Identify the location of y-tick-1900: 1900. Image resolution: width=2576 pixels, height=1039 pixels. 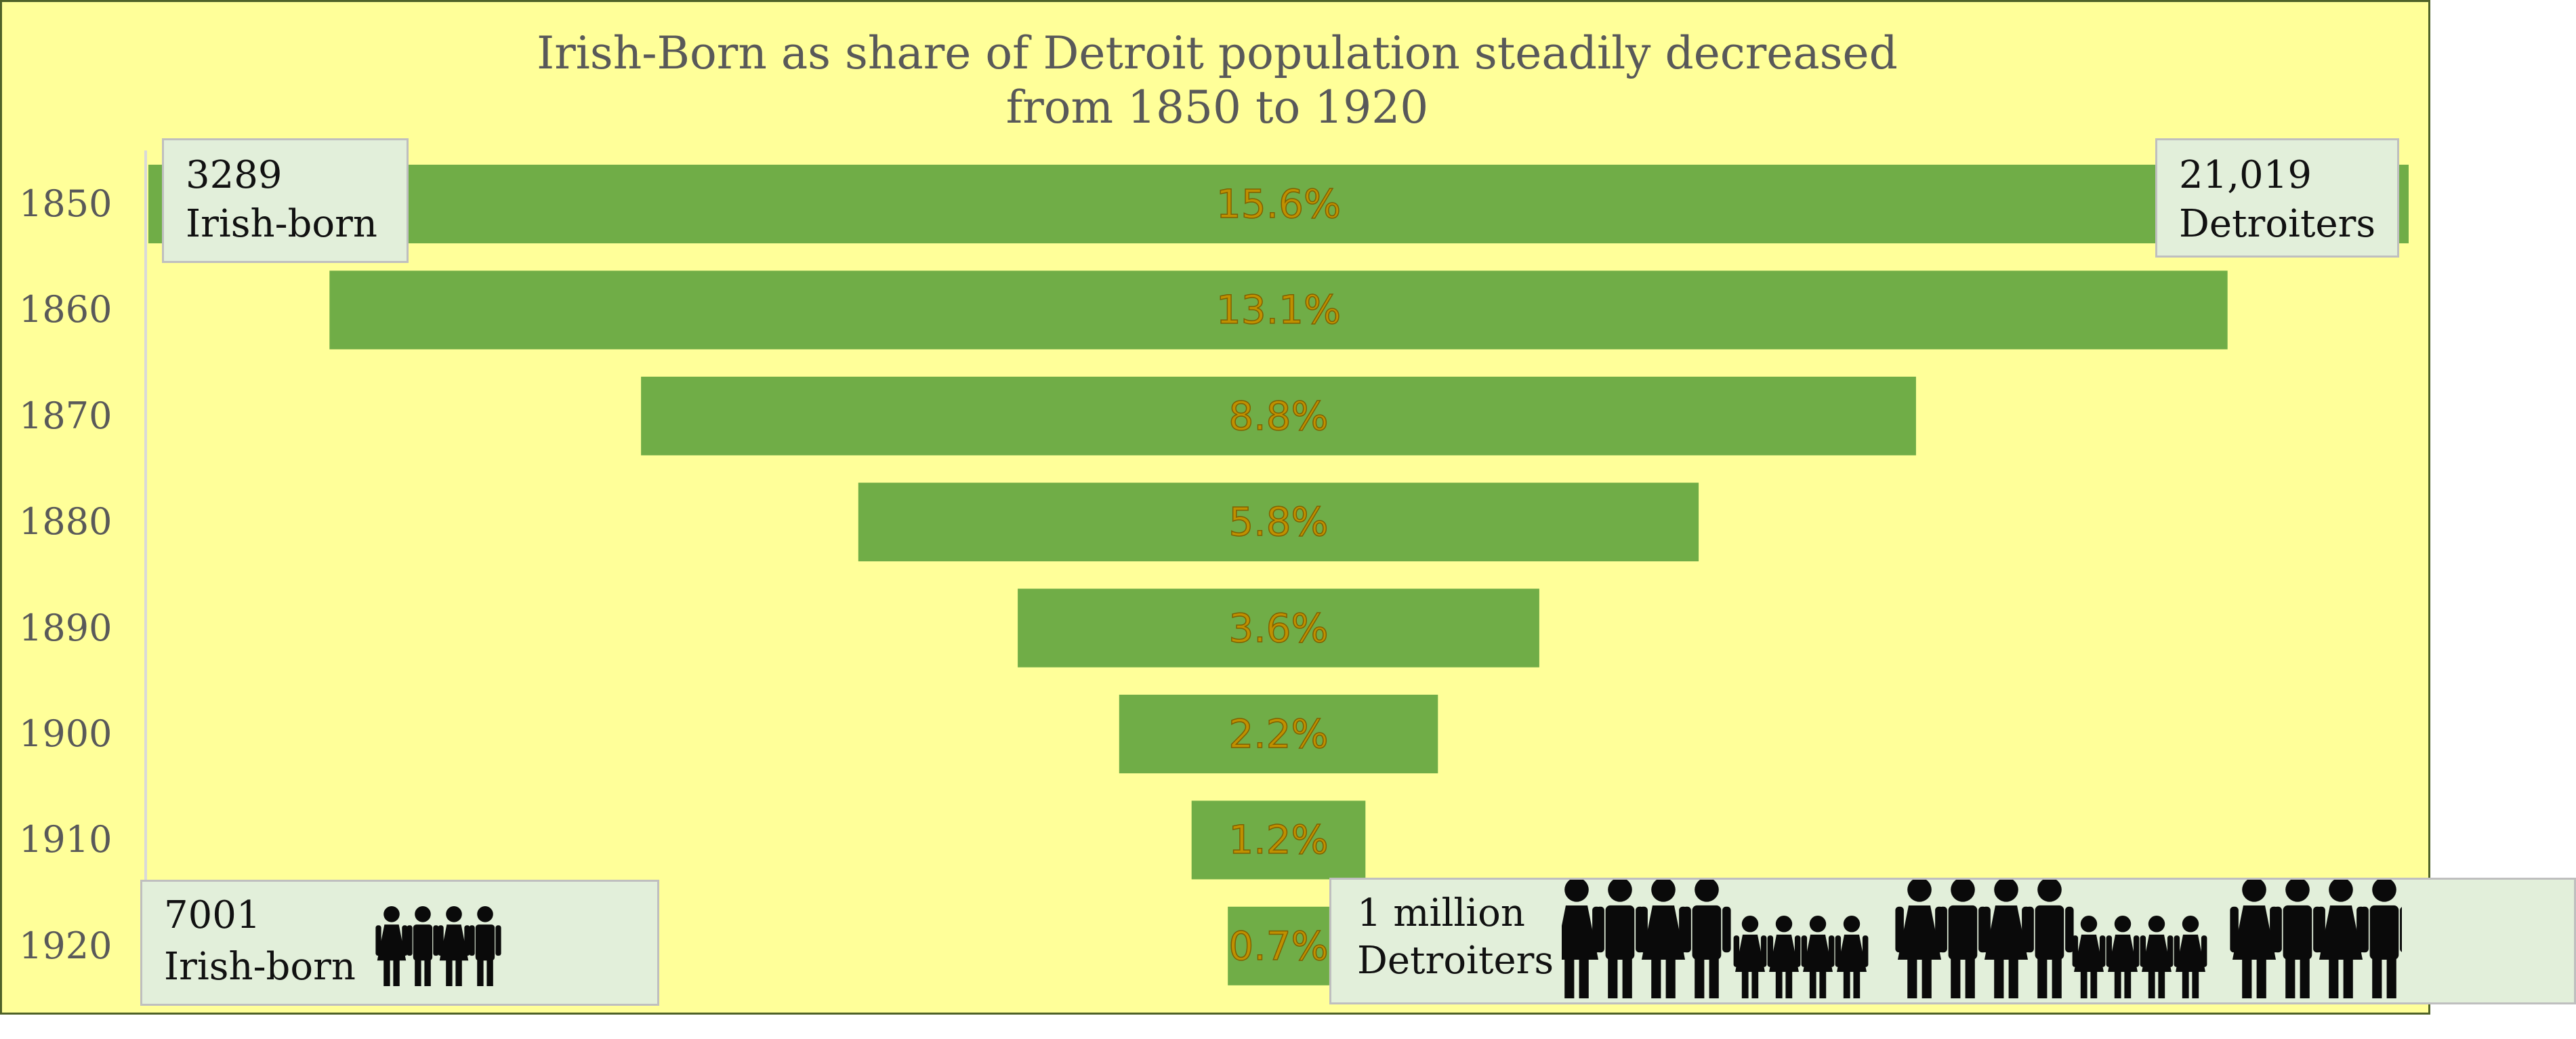
(65, 734).